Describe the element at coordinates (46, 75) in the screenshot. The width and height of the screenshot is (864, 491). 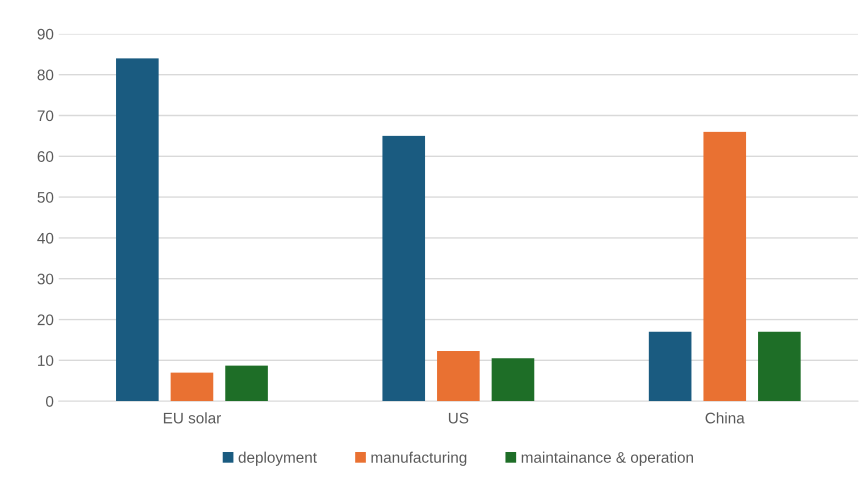
I see `y-tick-label: 80` at that location.